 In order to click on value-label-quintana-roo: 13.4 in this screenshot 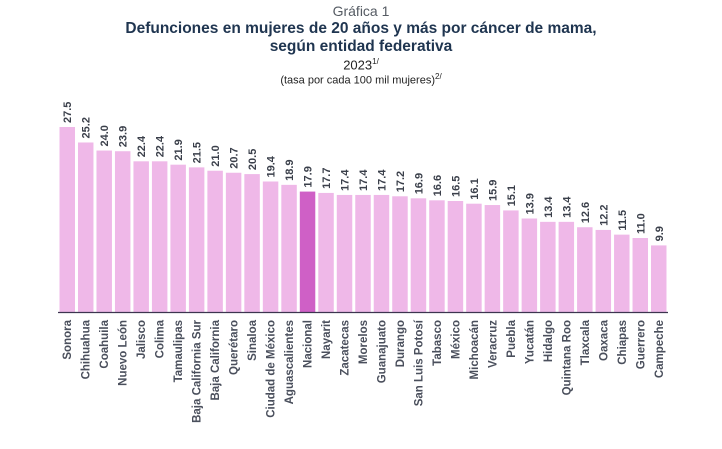, I will do `click(567, 207)`.